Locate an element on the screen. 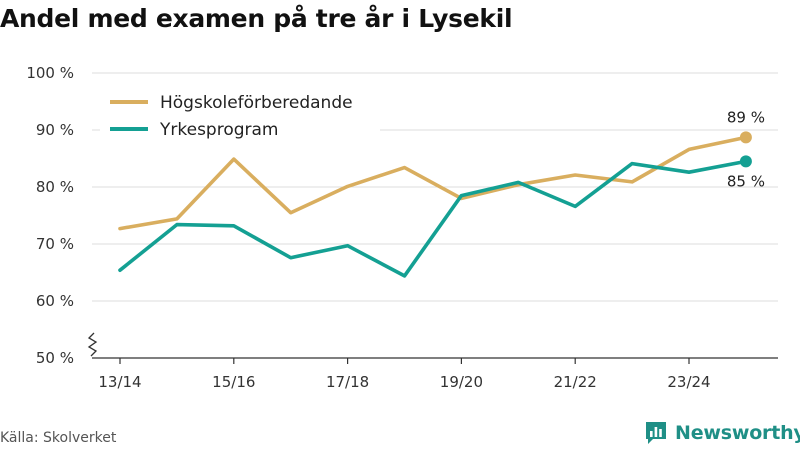 This screenshot has height=450, width=800. x-tick-label: 19/20 is located at coordinates (461, 382).